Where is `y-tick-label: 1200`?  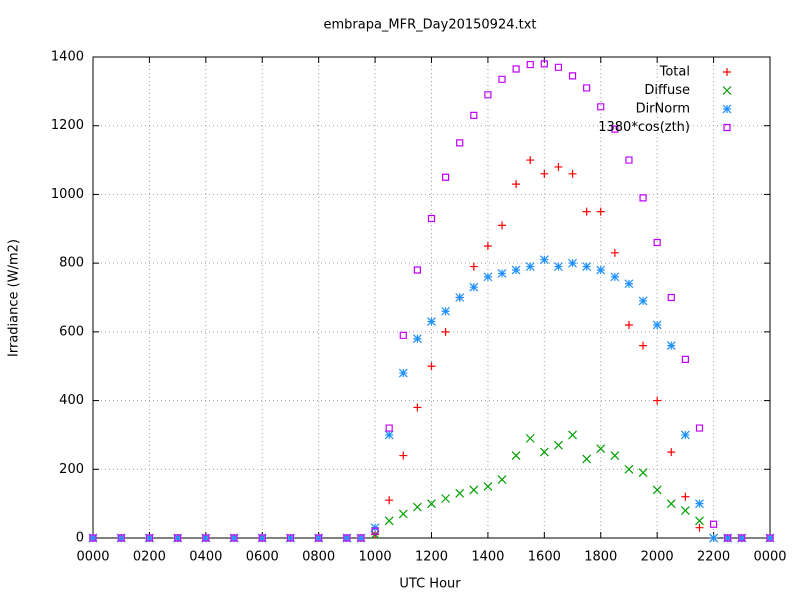 y-tick-label: 1200 is located at coordinates (67, 125).